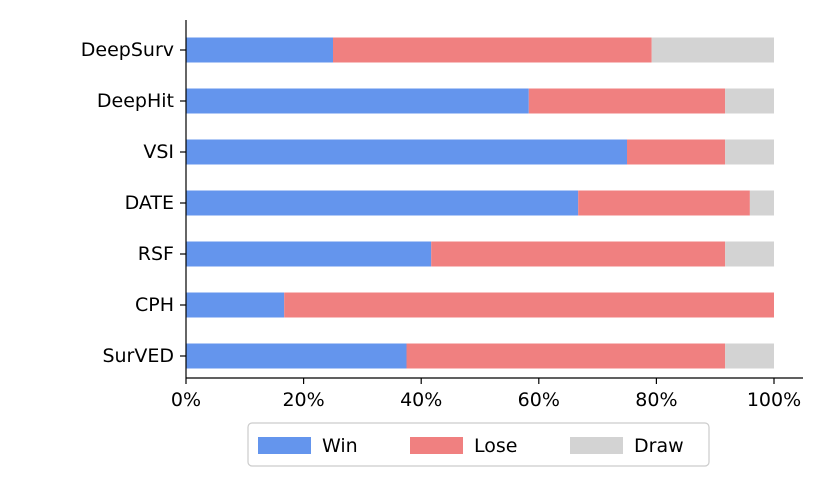 The height and width of the screenshot is (498, 830). I want to click on x-tick-label: 40%, so click(421, 400).